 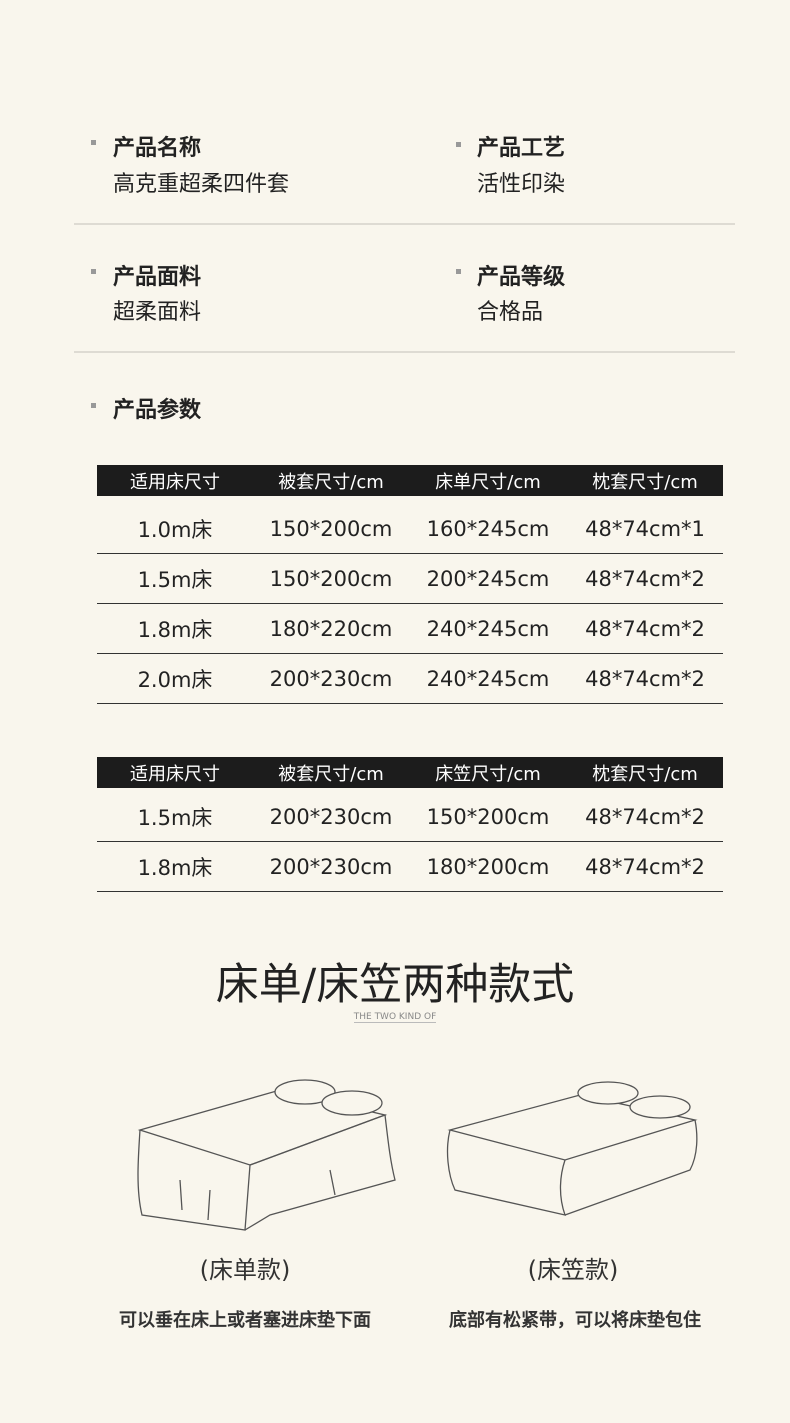 What do you see at coordinates (521, 277) in the screenshot?
I see `info-label: 产品等级` at bounding box center [521, 277].